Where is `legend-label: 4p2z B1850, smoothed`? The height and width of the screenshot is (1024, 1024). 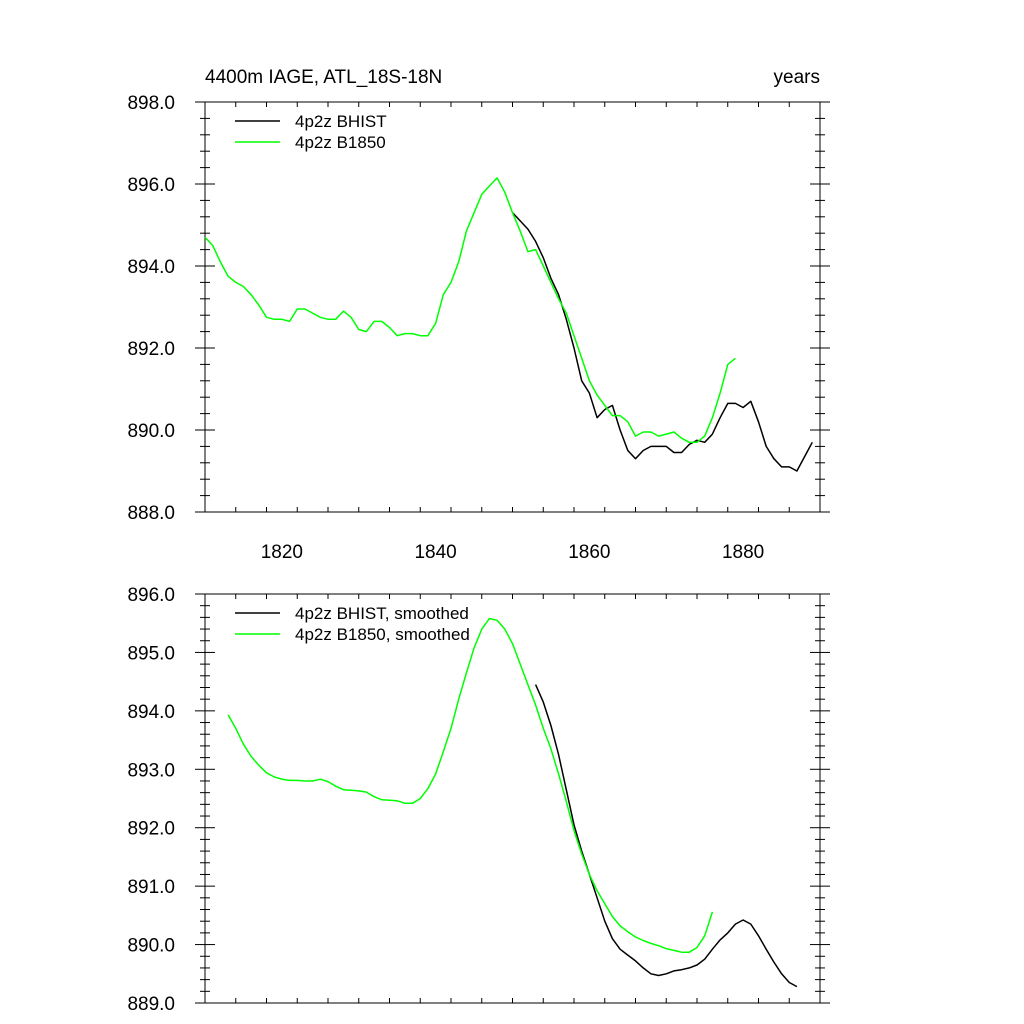 legend-label: 4p2z B1850, smoothed is located at coordinates (382, 634).